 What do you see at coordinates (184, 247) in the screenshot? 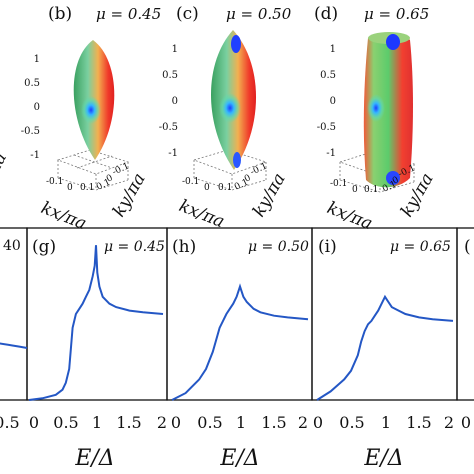
I see `panel-tag: (h)` at bounding box center [184, 247].